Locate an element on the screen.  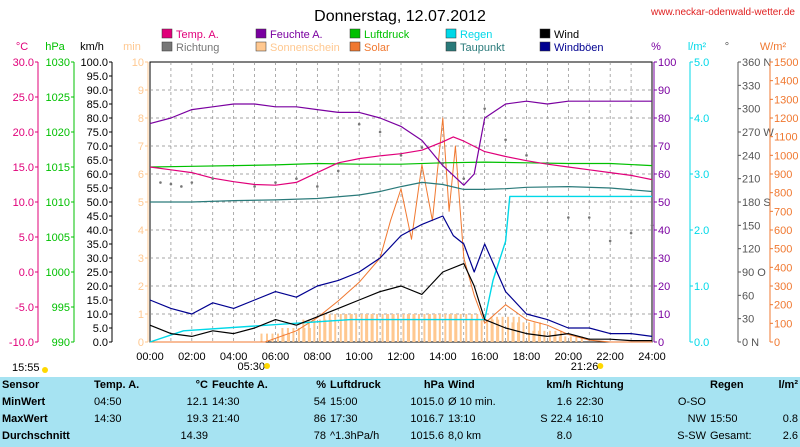
sunrise-marker is located at coordinates (267, 366).